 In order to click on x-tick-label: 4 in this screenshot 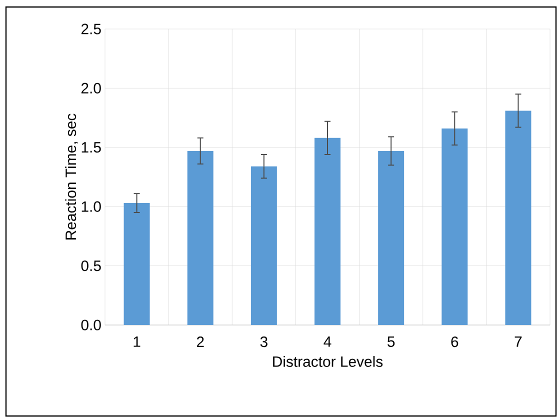, I will do `click(328, 341)`.